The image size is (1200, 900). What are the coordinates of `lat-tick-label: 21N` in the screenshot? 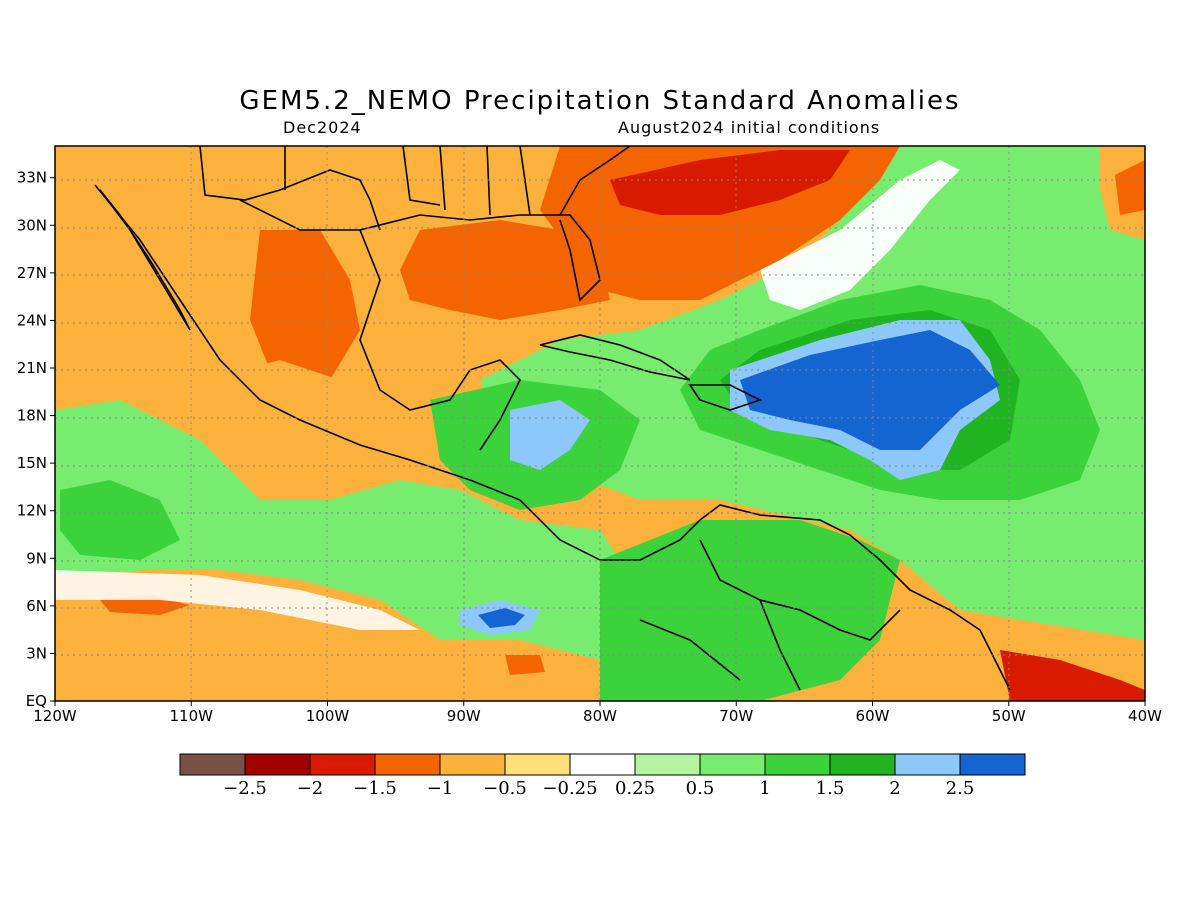 It's located at (32, 368).